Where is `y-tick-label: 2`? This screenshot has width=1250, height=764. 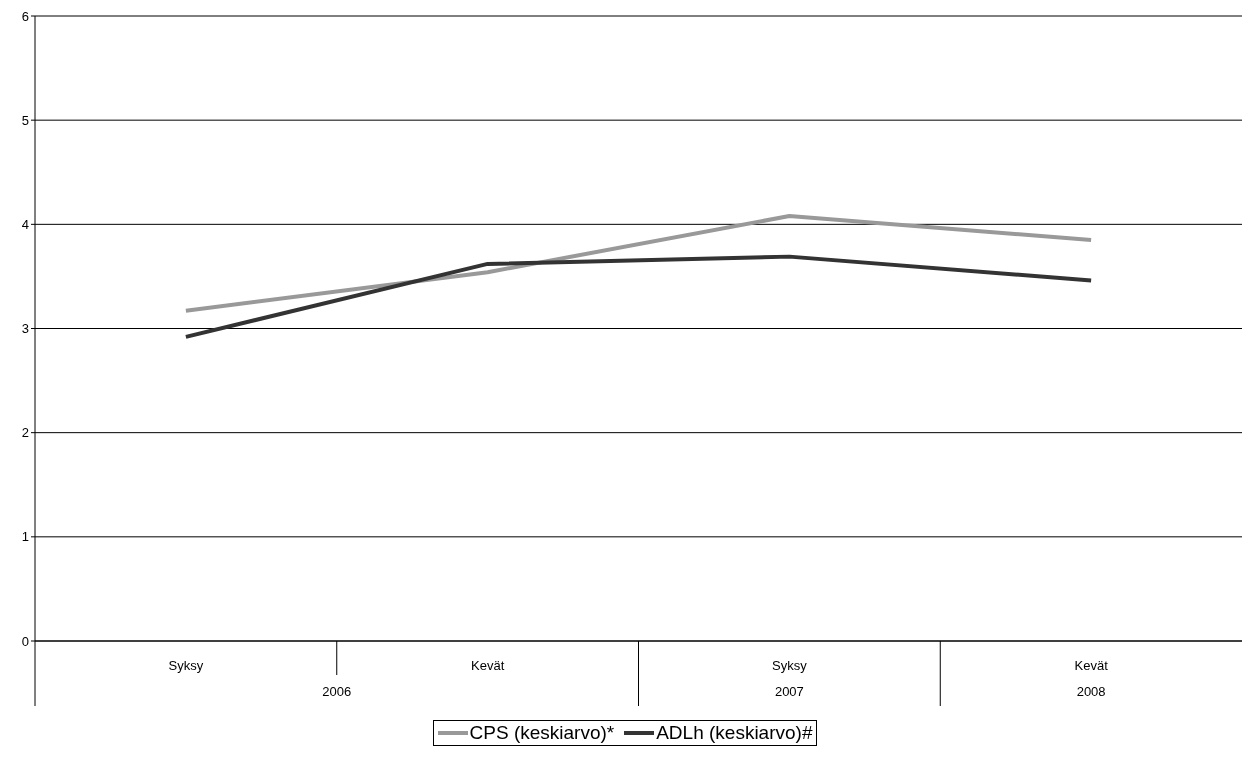 y-tick-label: 2 is located at coordinates (25, 433).